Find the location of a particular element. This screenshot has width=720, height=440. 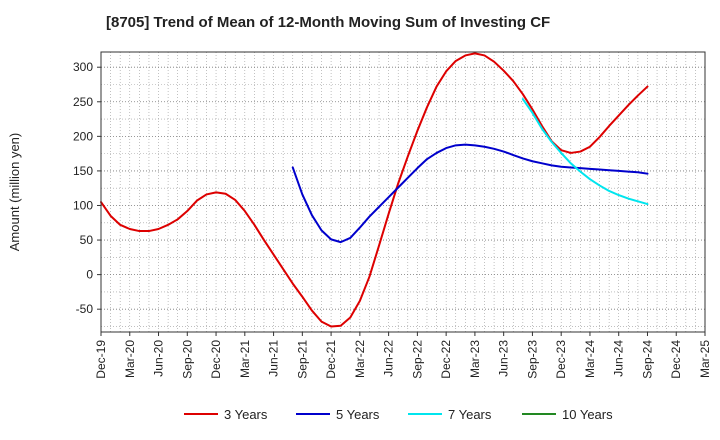

x-tick-label: Dec-21 is located at coordinates (331, 359).